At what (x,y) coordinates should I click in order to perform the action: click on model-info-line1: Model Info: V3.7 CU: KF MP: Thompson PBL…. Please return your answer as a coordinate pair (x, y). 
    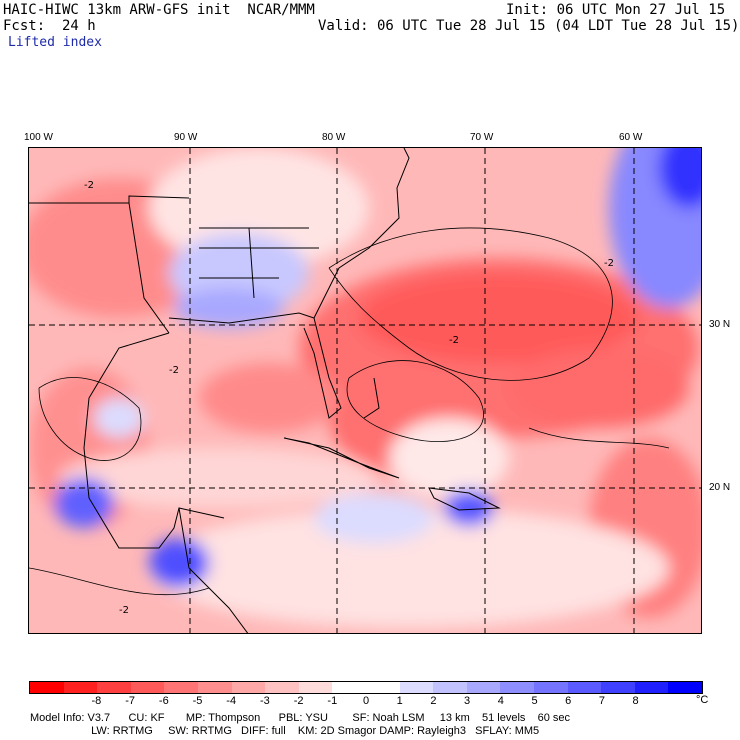
    Looking at the image, I should click on (300, 718).